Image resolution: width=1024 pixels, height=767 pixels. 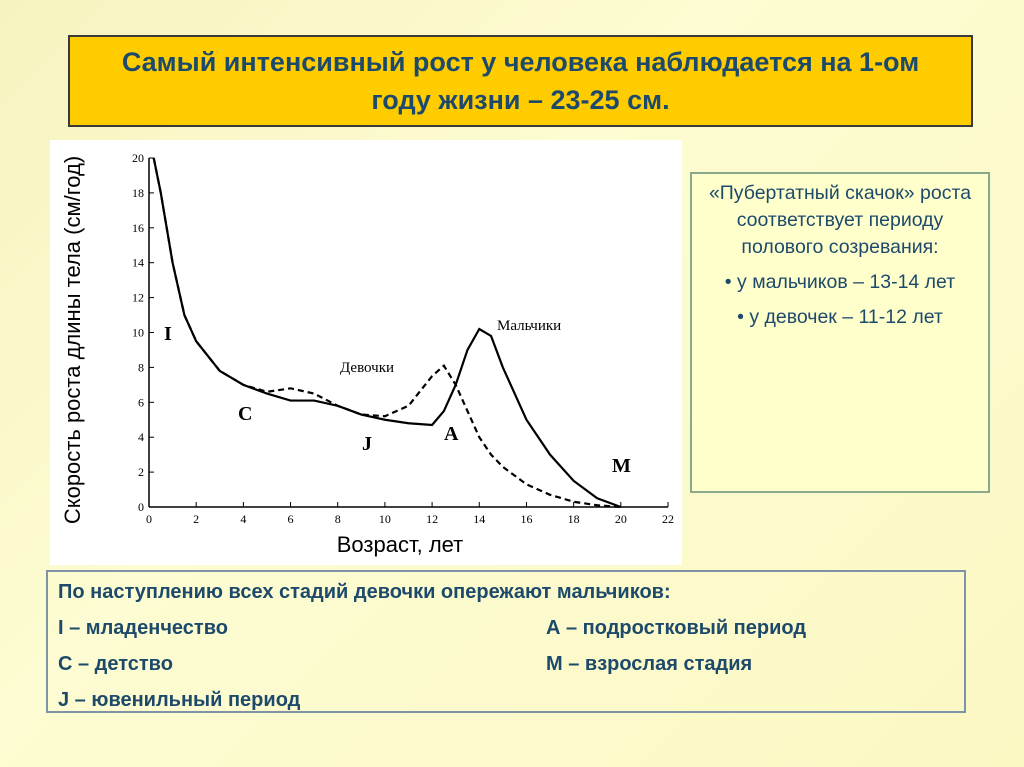 What do you see at coordinates (141, 367) in the screenshot?
I see `y-tick-label: 8` at bounding box center [141, 367].